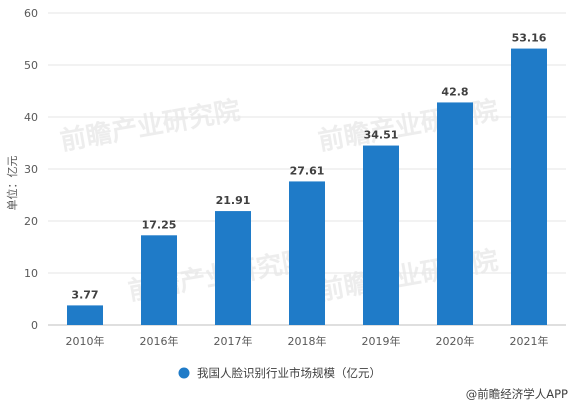  Describe the element at coordinates (233, 200) in the screenshot. I see `data-label: 21.91` at that location.